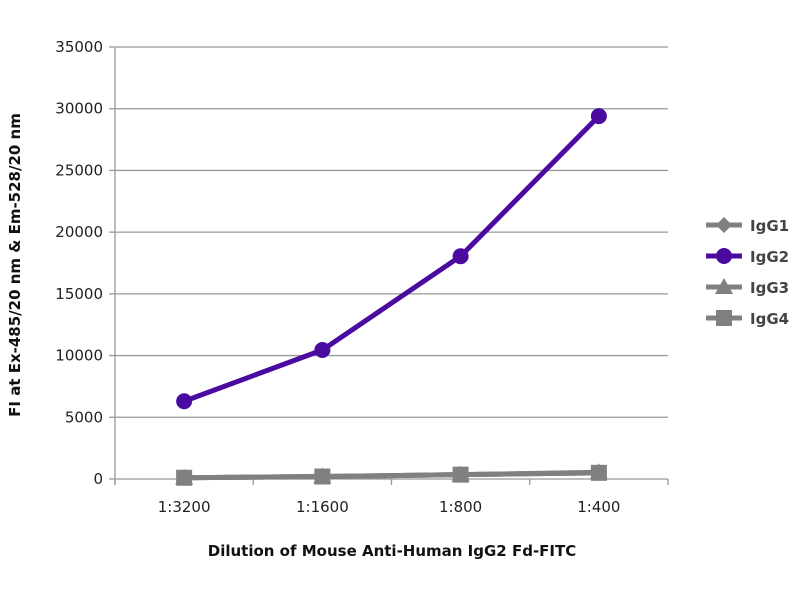  What do you see at coordinates (747, 319) in the screenshot?
I see `legend-item-igg4: IgG4` at bounding box center [747, 319].